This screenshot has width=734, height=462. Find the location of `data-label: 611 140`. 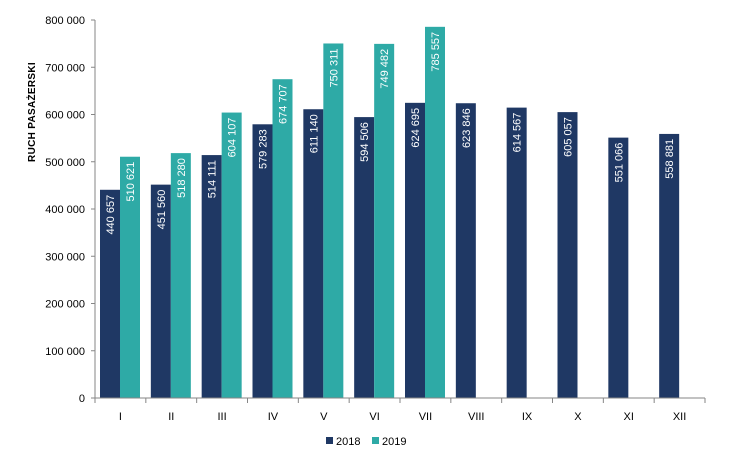

data-label: 611 140 is located at coordinates (314, 133).